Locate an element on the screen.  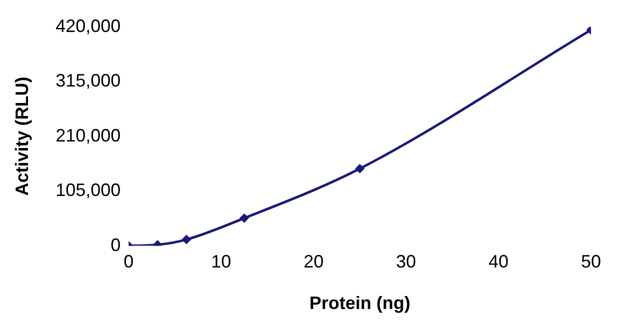
y-tick-label: 105,000 is located at coordinates (88, 190).